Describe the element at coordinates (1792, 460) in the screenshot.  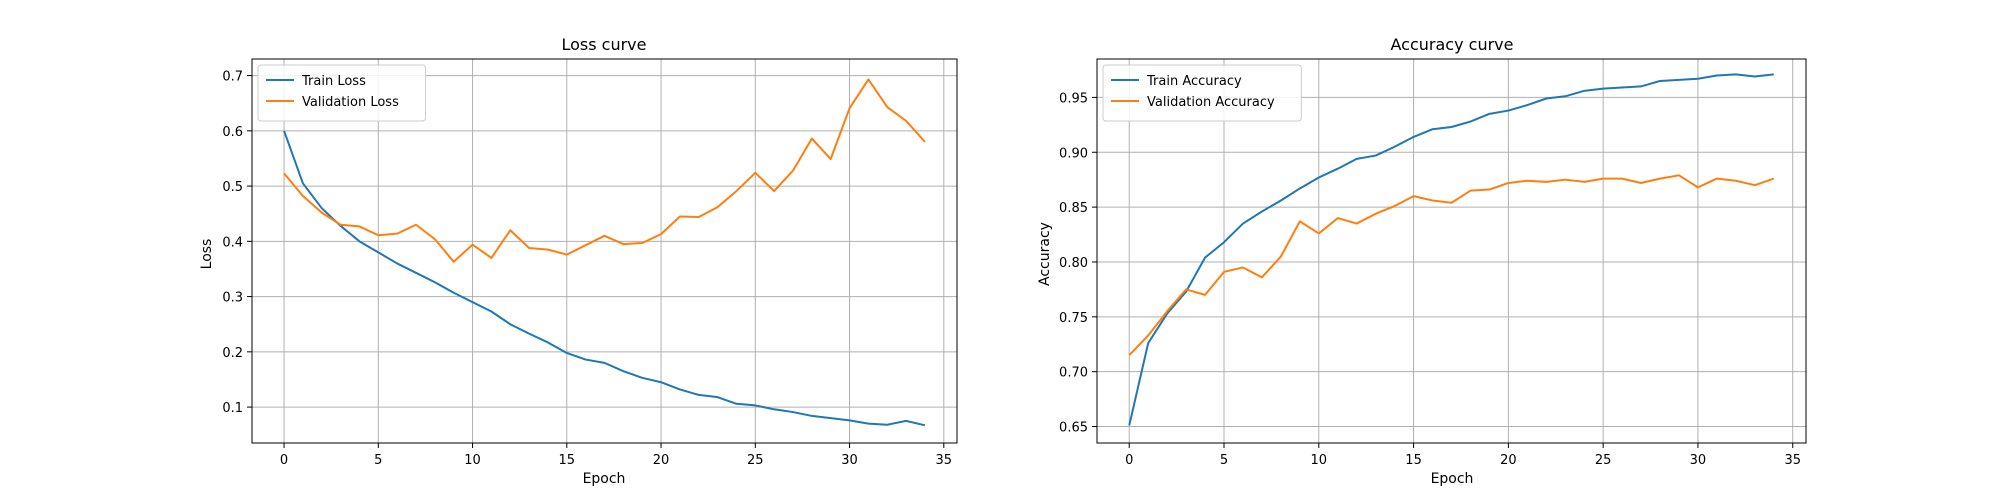
I see `accuracy-x-tick-label: 35` at that location.